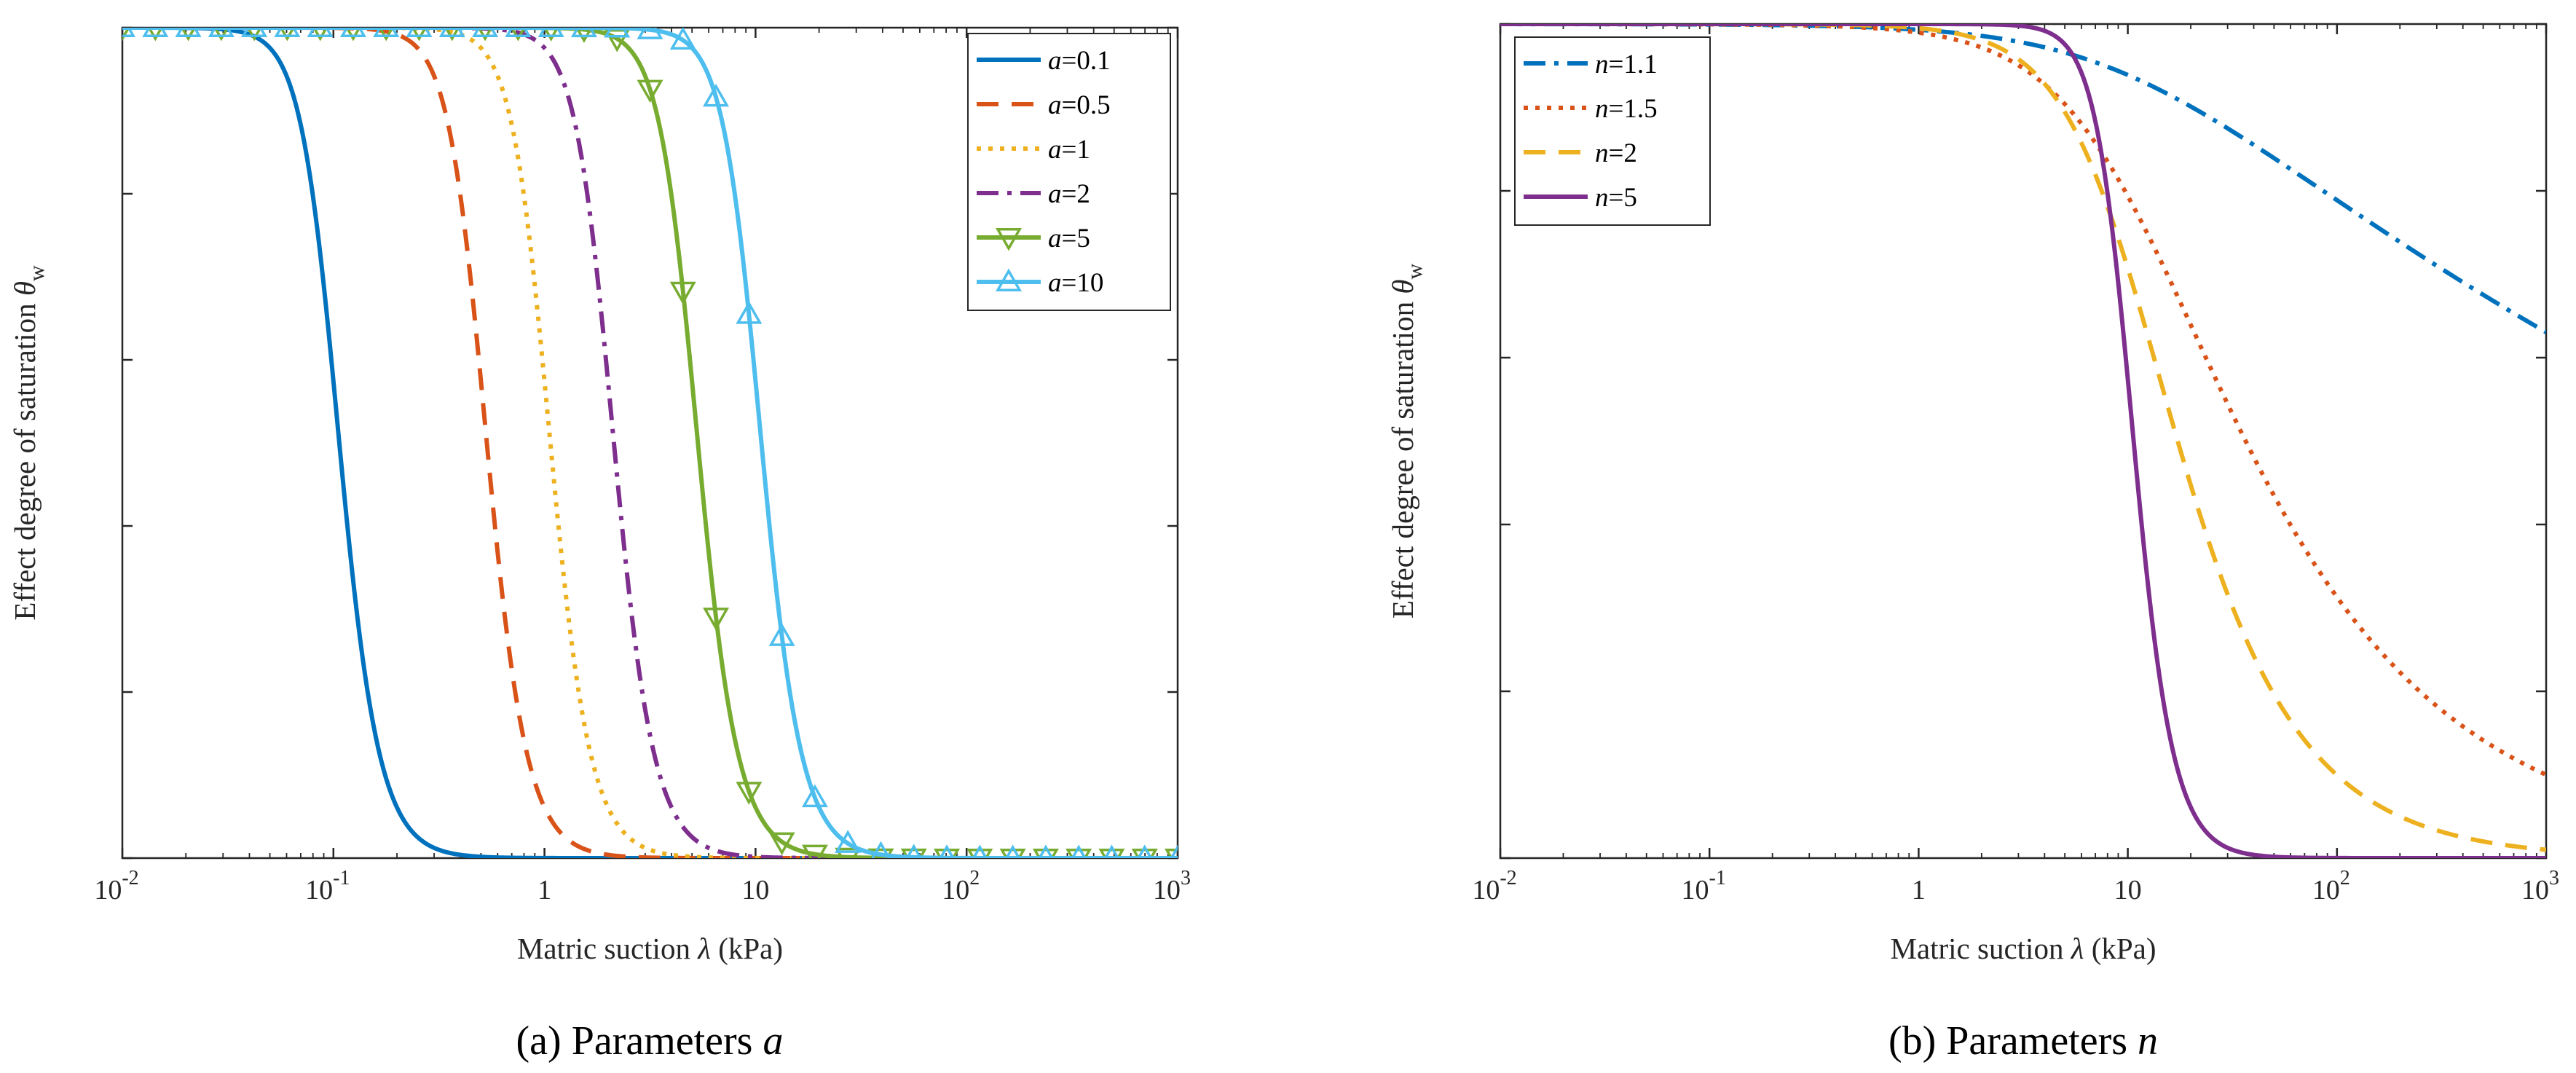  Describe the element at coordinates (2124, 948) in the screenshot. I see `x-label-unit: (kPa)` at that location.